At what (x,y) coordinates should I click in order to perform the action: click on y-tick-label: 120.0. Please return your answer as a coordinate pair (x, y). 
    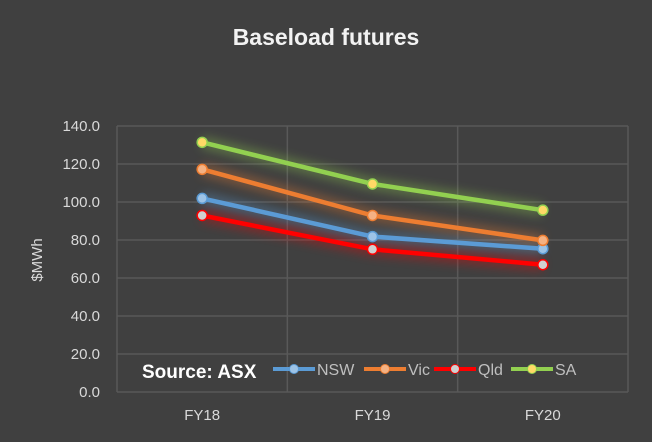
    Looking at the image, I should click on (81, 164).